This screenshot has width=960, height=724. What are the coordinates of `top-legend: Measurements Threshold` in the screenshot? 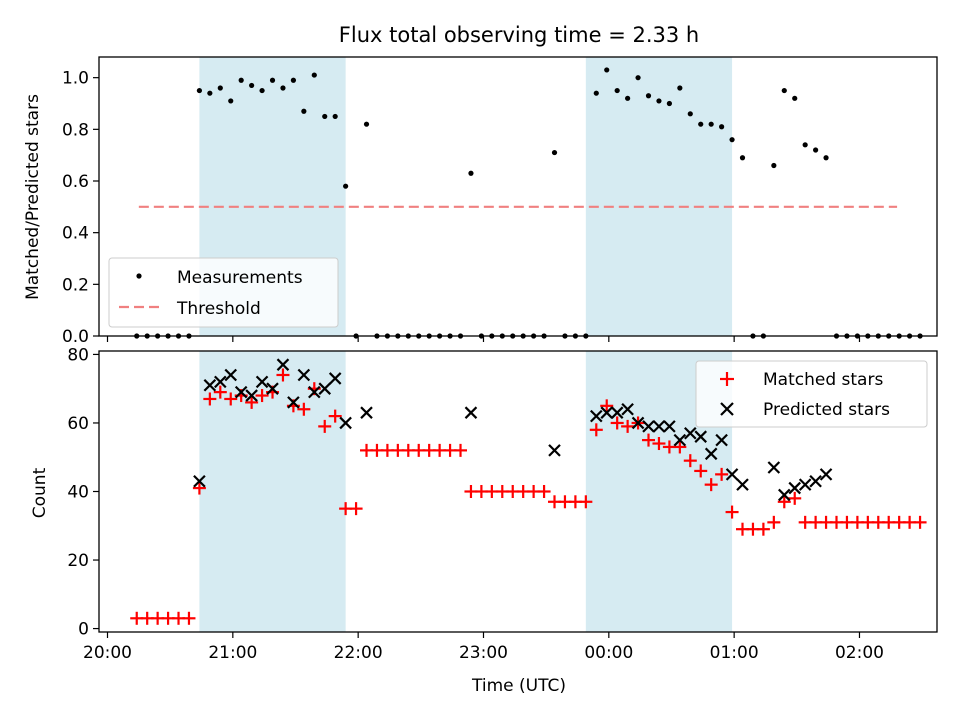 It's located at (223, 292).